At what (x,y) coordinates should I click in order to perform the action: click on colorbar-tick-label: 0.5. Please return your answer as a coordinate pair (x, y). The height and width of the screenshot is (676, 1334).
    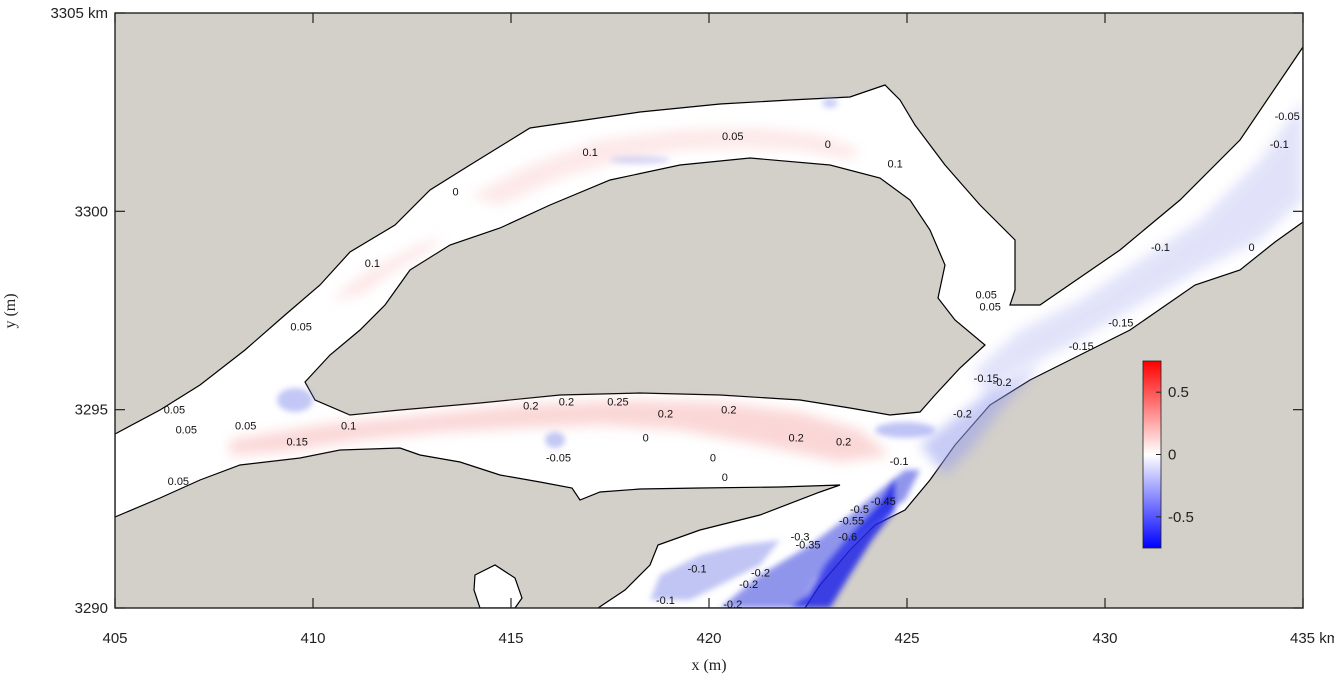
    Looking at the image, I should click on (1178, 392).